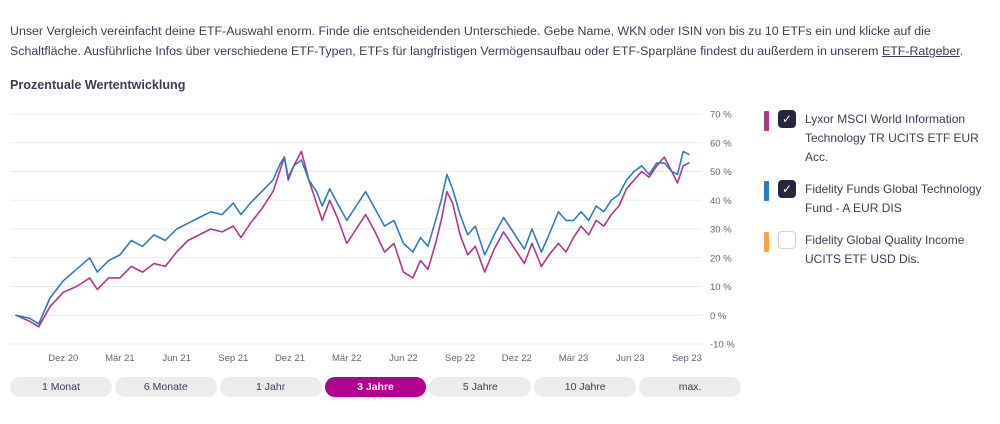  What do you see at coordinates (585, 387) in the screenshot?
I see `range-button-10-jahre: 10 Jahre` at bounding box center [585, 387].